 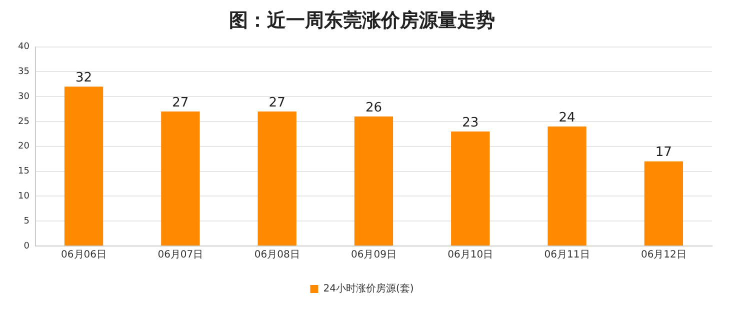 I want to click on y-tick-label: 20, so click(x=24, y=147).